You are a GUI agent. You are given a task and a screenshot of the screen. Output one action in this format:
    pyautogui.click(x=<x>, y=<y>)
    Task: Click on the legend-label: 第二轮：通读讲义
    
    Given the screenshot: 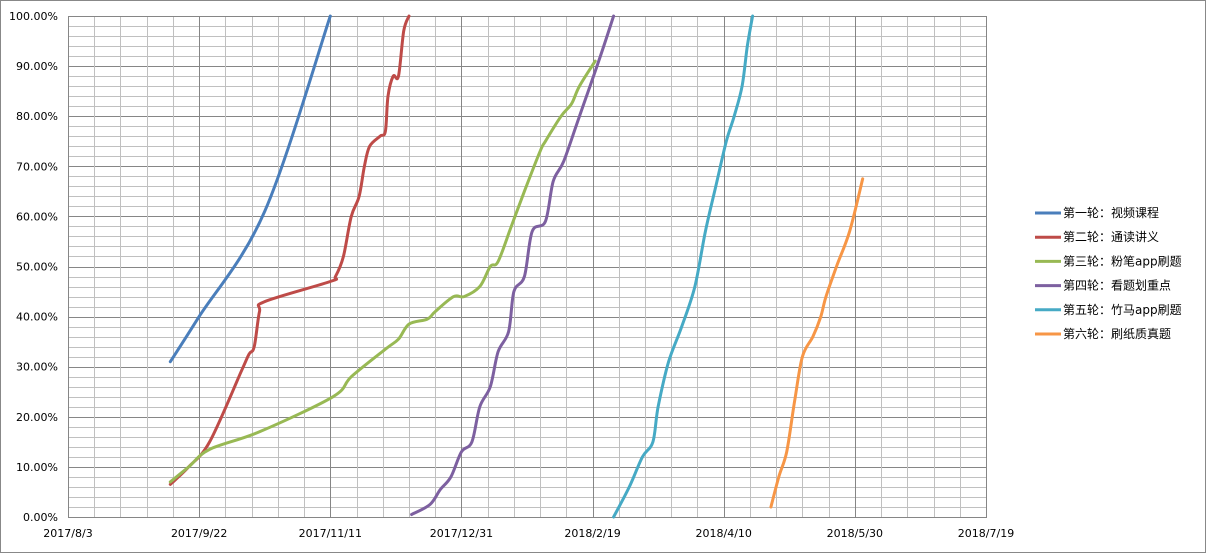 What is the action you would take?
    pyautogui.click(x=1111, y=236)
    